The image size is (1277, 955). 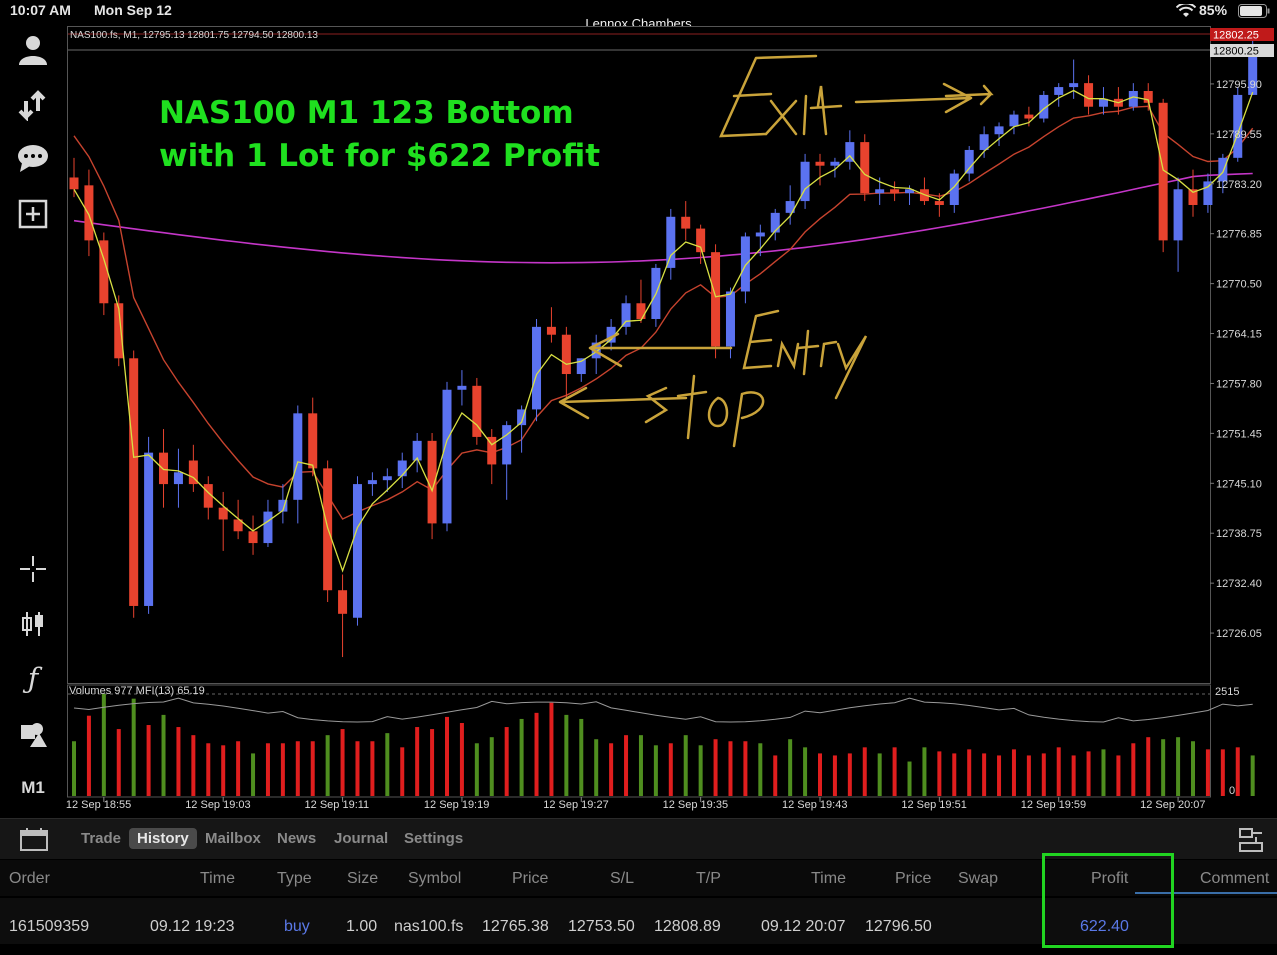 I want to click on timeframe-button: M1, so click(x=33, y=788).